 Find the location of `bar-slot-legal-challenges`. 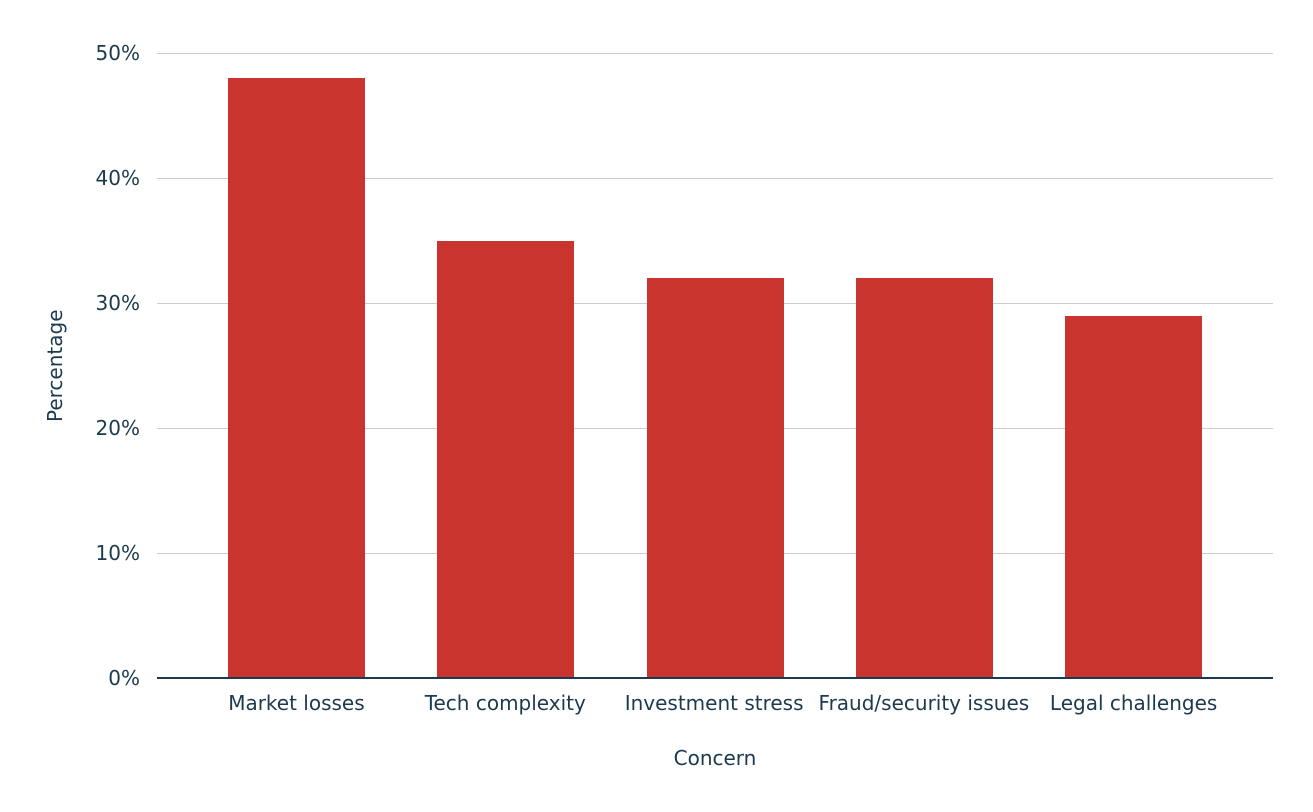

bar-slot-legal-challenges is located at coordinates (1133, 365).